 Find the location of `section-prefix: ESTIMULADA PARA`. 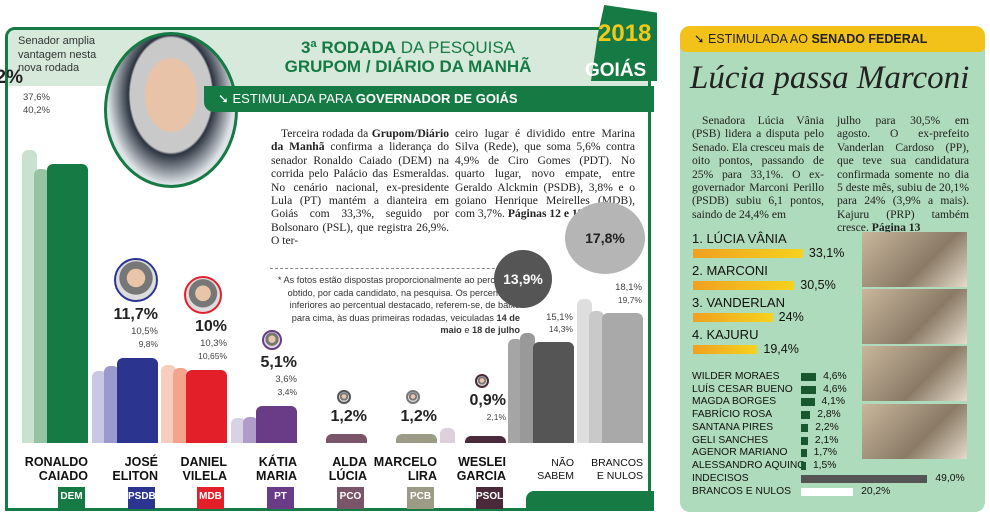

section-prefix: ESTIMULADA PARA is located at coordinates (294, 98).